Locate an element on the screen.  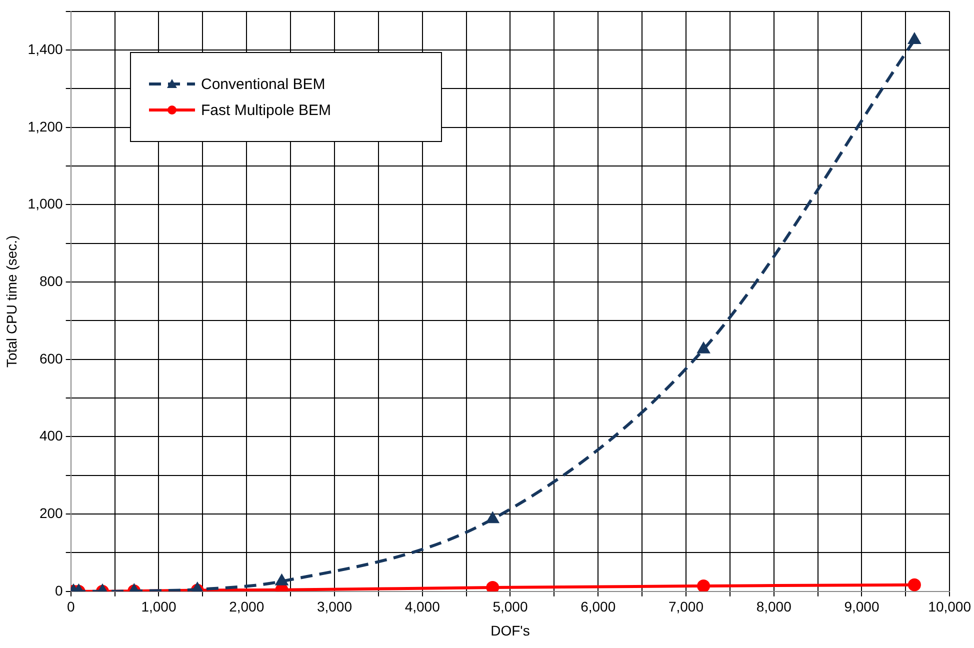
y-tick-label: 1,000 is located at coordinates (46, 204).